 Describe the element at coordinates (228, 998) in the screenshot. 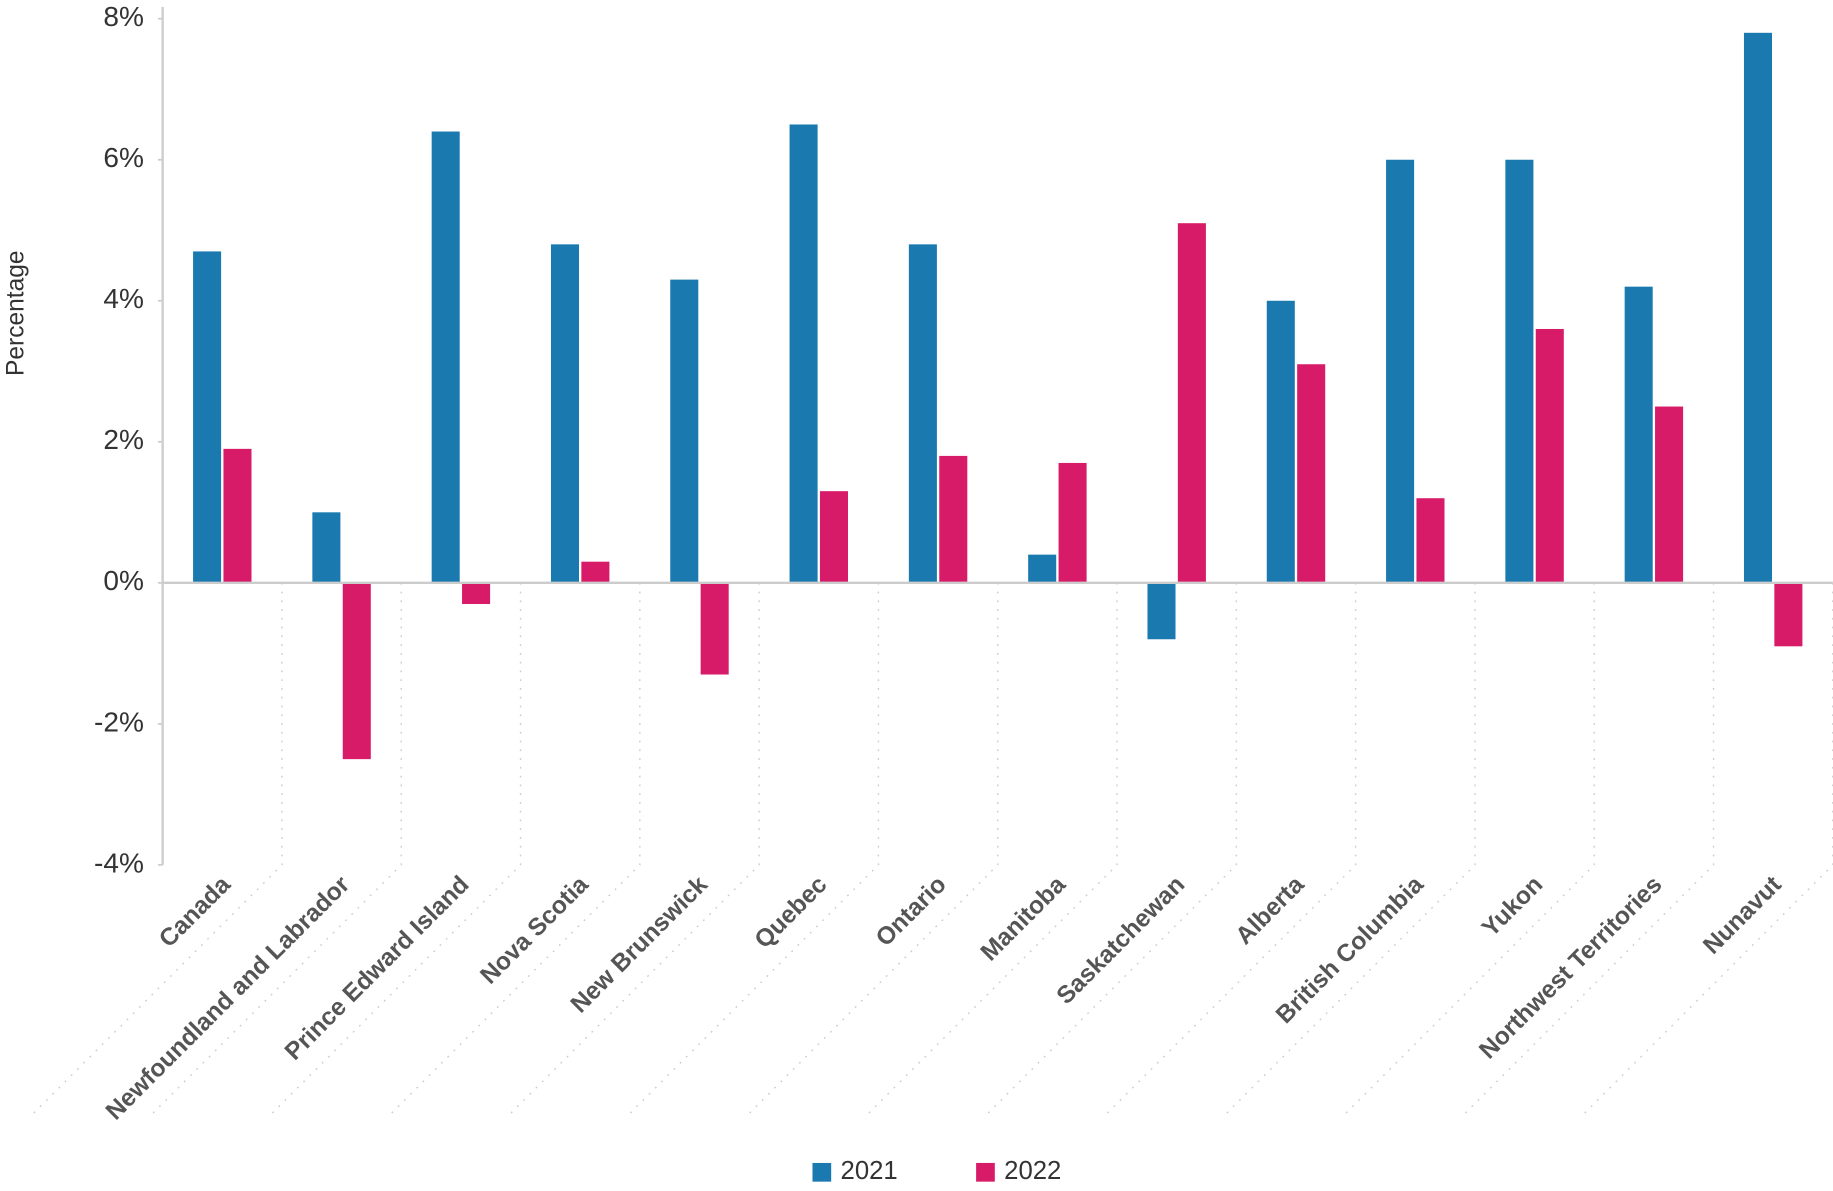

I see `x-tick-label: Newfoundland and Labrador` at that location.